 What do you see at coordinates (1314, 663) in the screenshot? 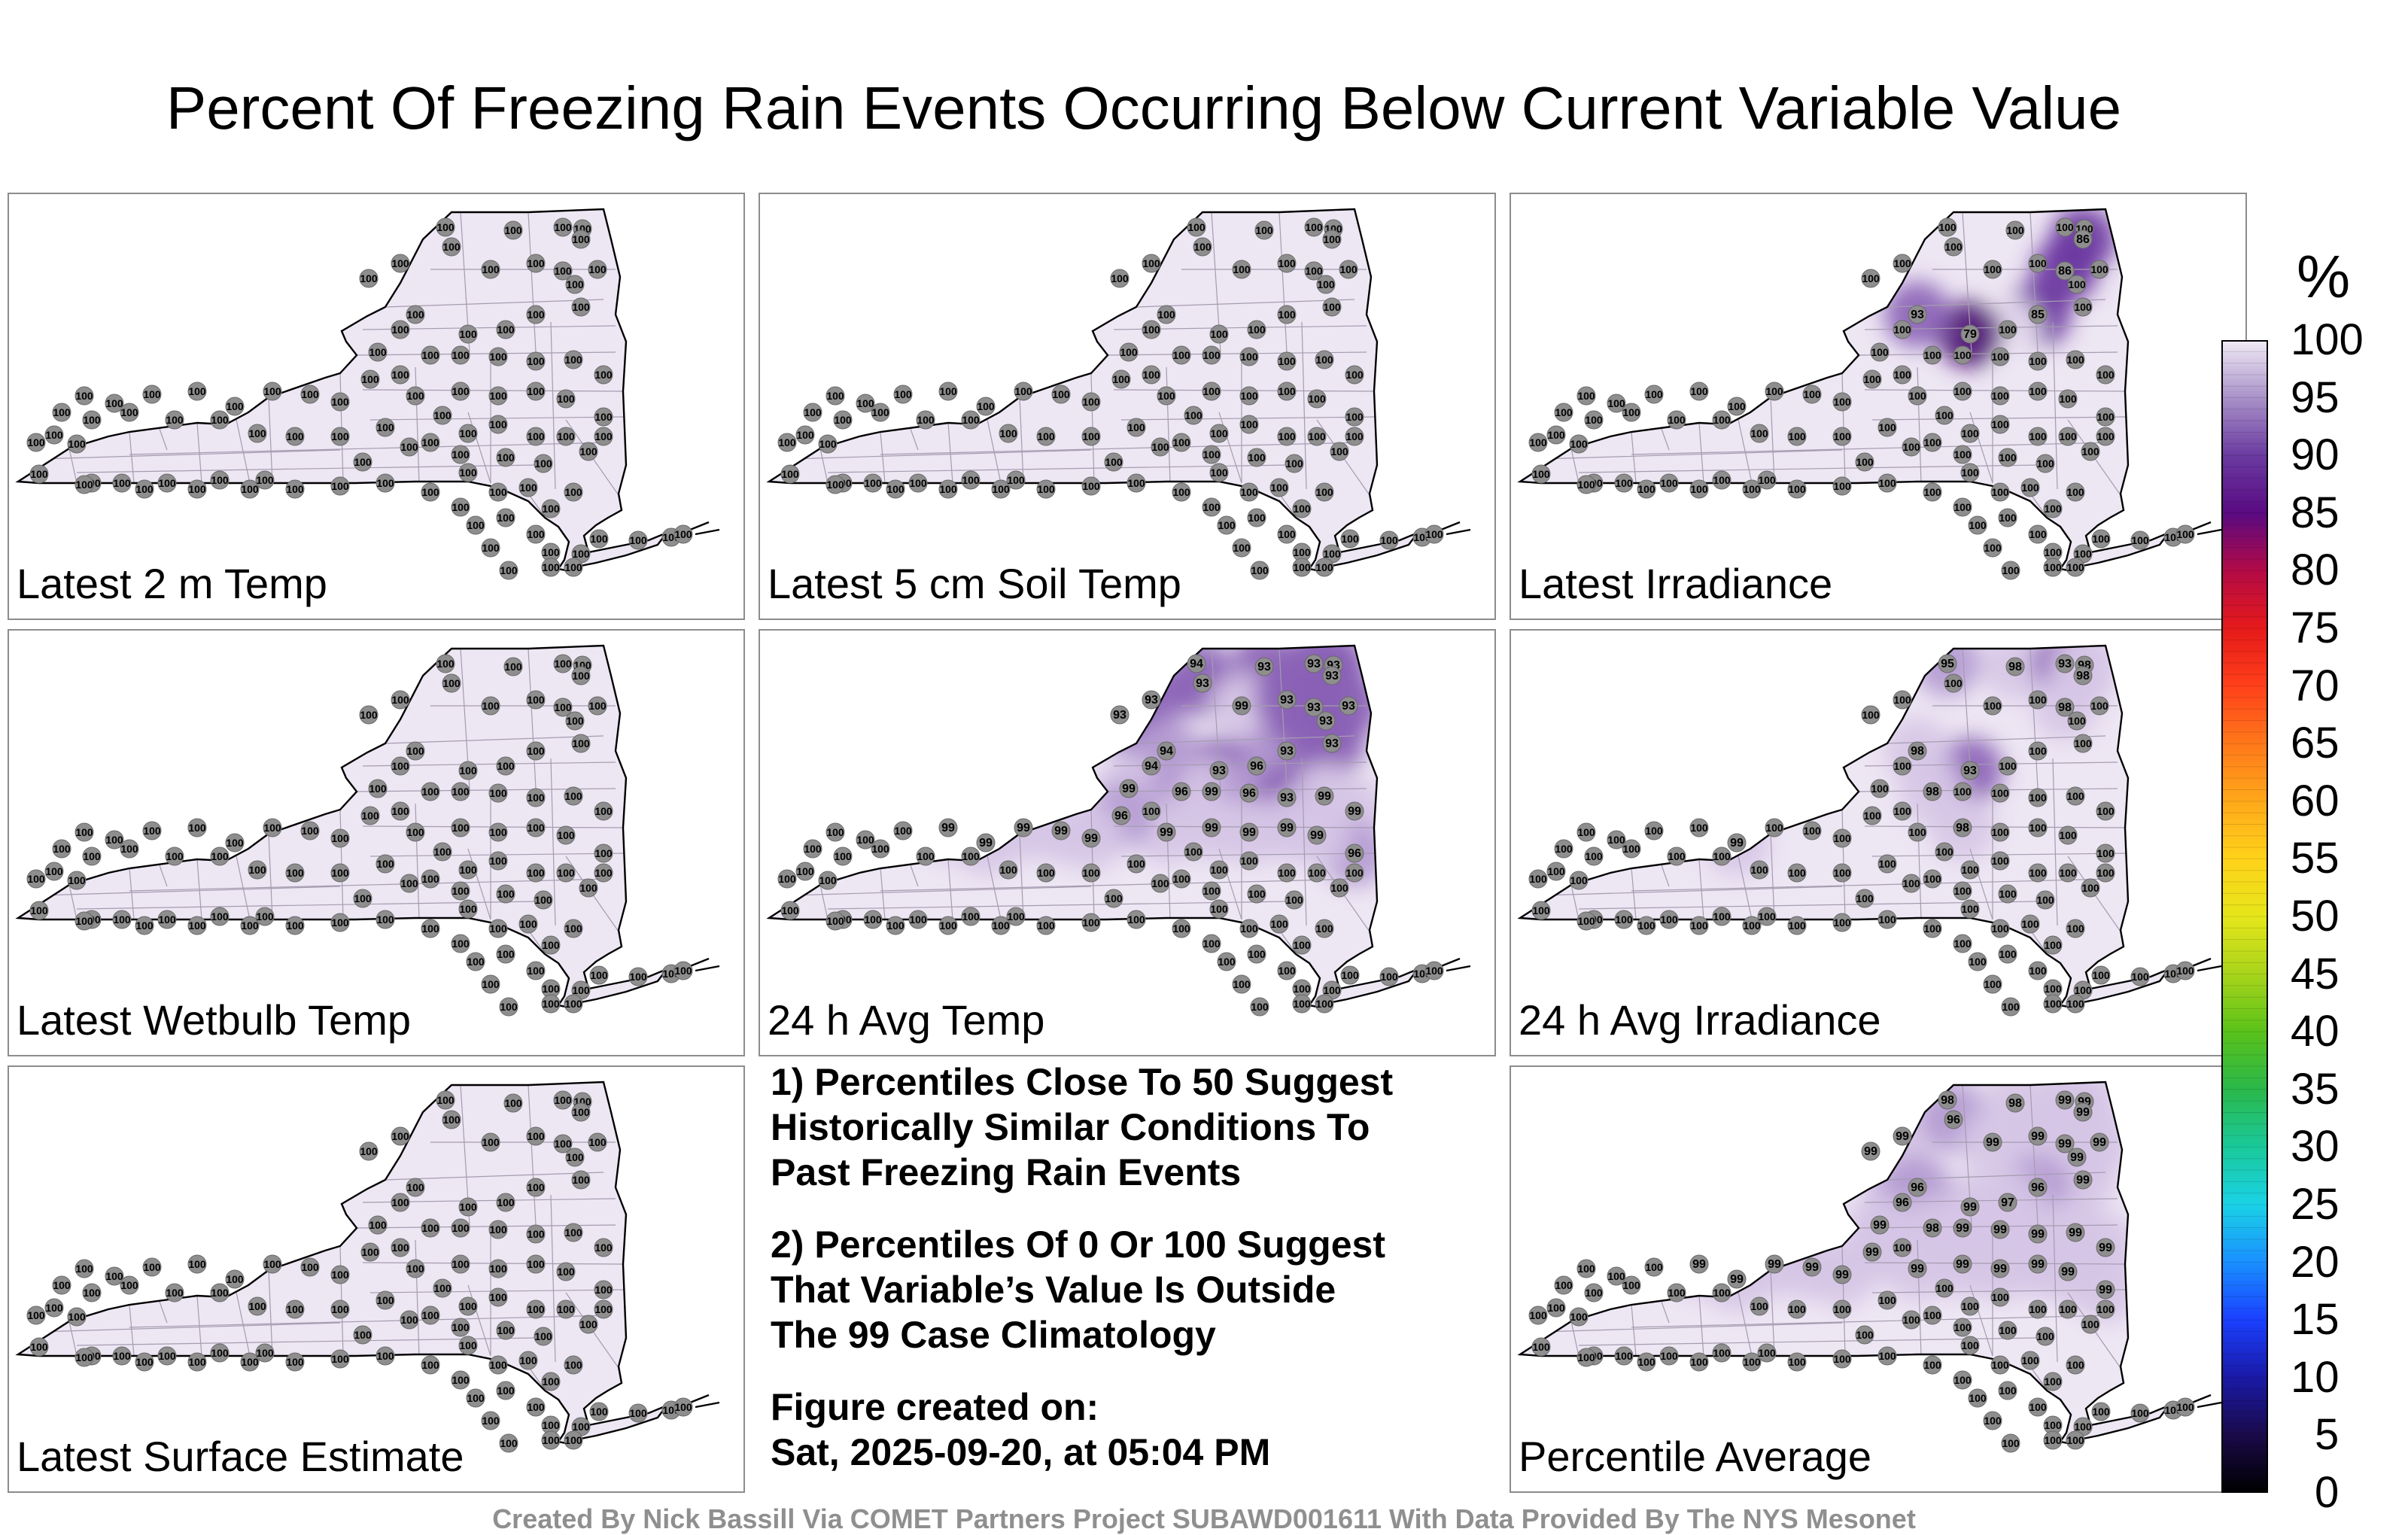
I see `station-marker: 93` at bounding box center [1314, 663].